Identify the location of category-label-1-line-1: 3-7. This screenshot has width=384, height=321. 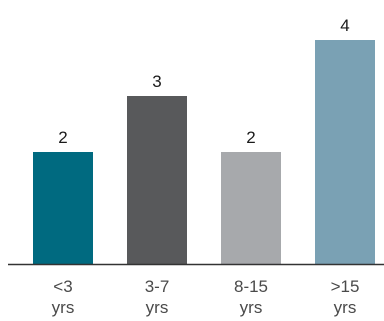
(157, 286).